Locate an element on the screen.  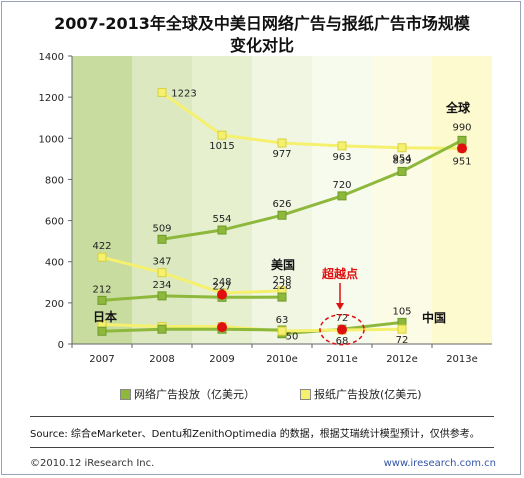
legend-newspaper-label: 报纸广告投放(亿美元) is located at coordinates (368, 394).